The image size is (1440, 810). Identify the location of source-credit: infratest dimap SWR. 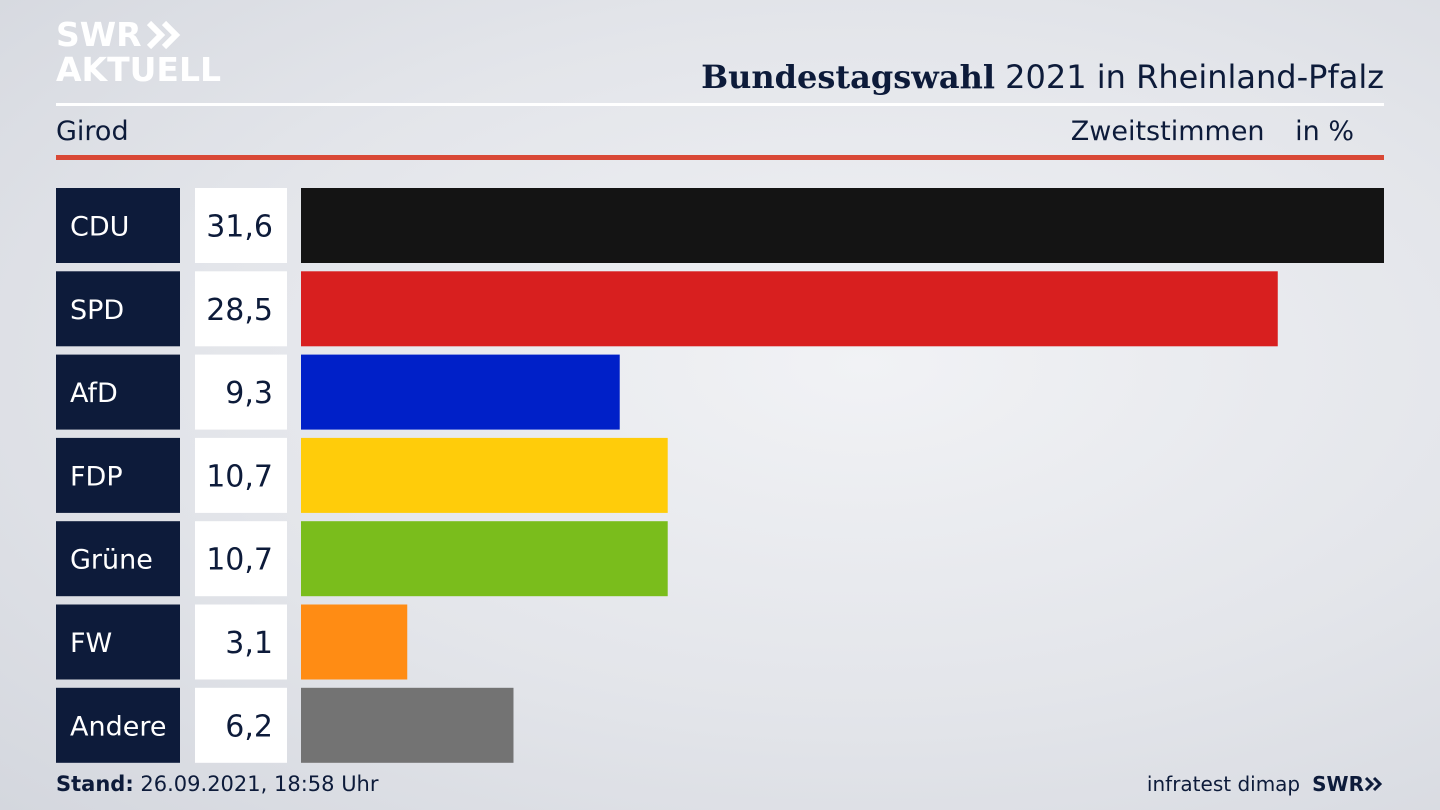
(1265, 784).